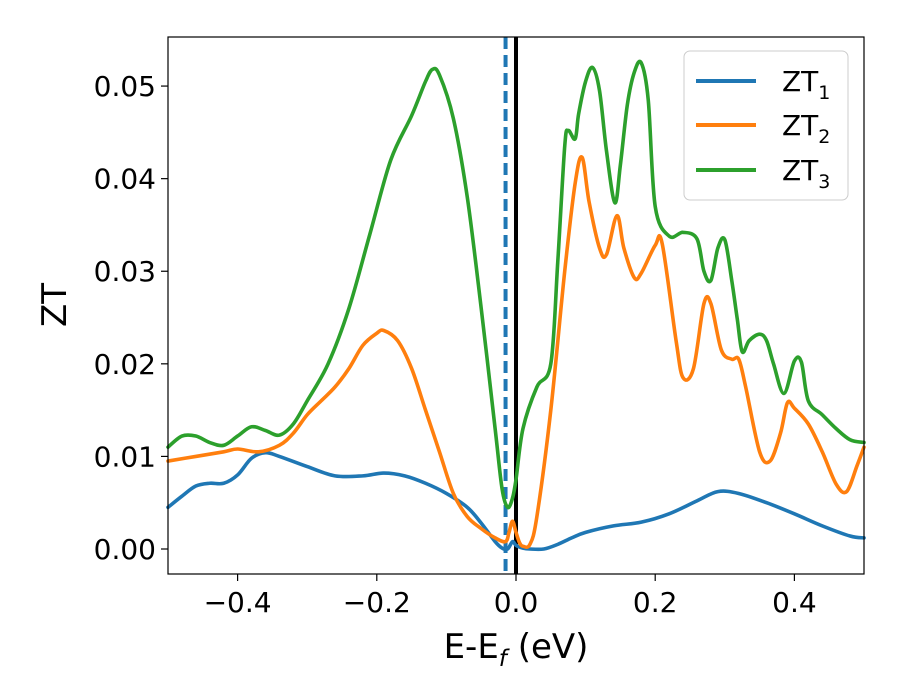 Image resolution: width=900 pixels, height=700 pixels. Describe the element at coordinates (471, 647) in the screenshot. I see `x-axis-label-main: E-E` at that location.